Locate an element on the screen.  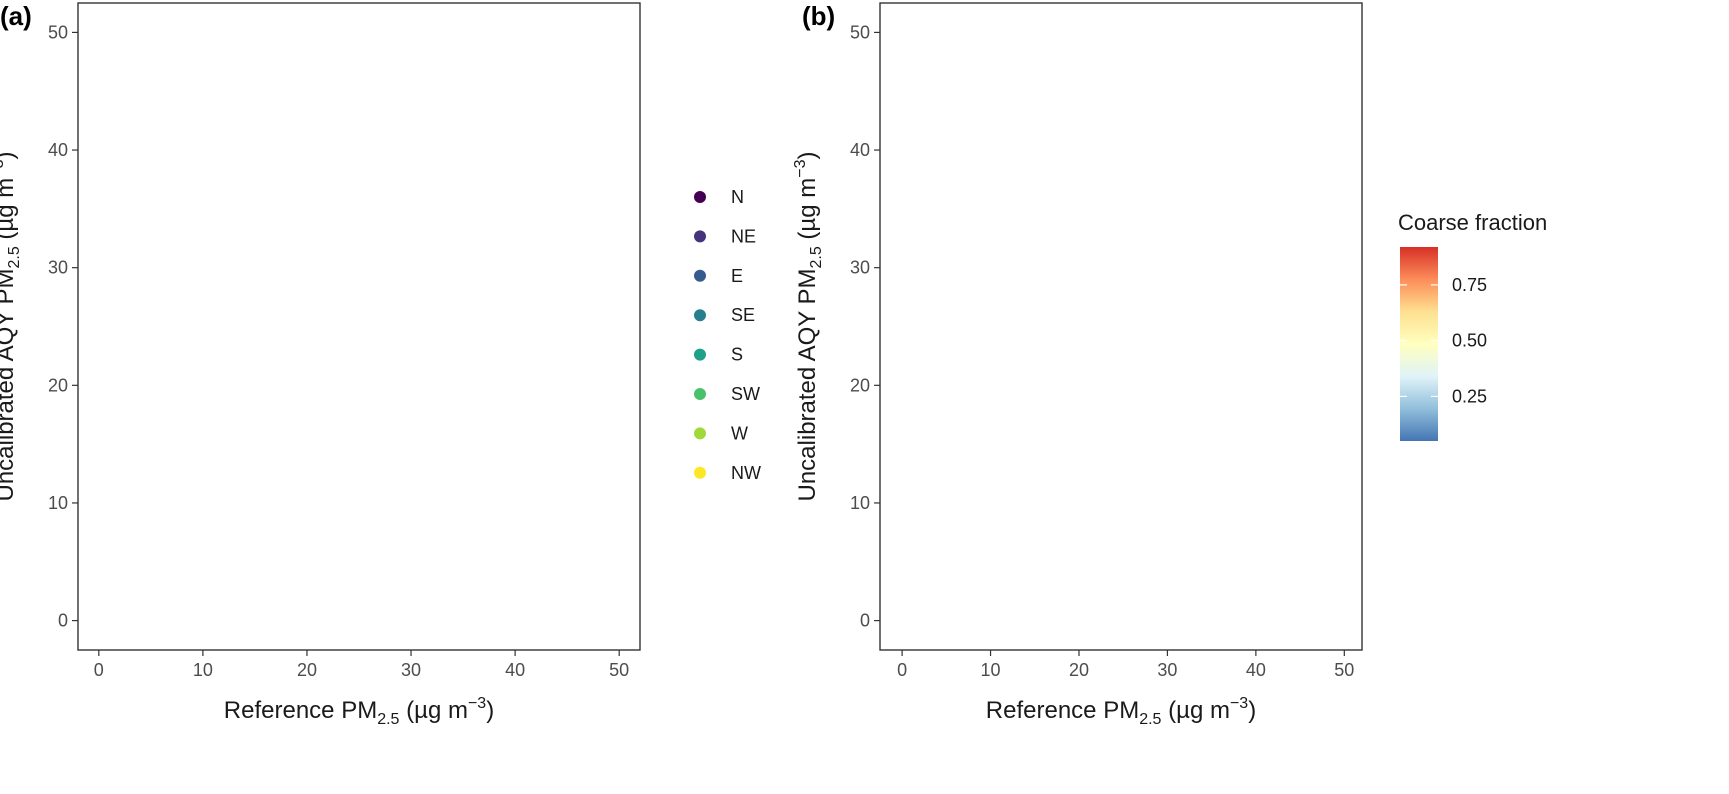
legend-label: E is located at coordinates (737, 276).